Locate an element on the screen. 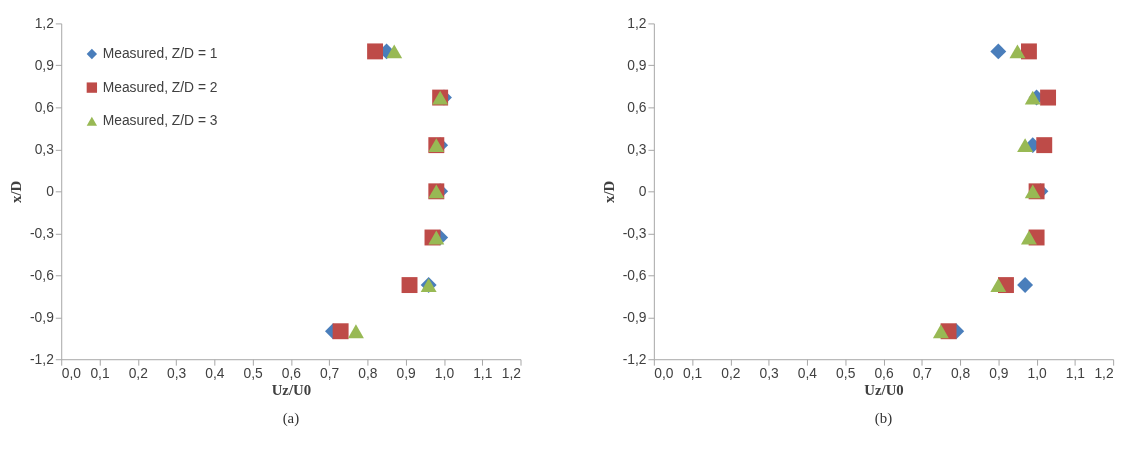 Image resolution: width=1124 pixels, height=452 pixels. legend-label: Measured, Z/D = 3 is located at coordinates (160, 120).